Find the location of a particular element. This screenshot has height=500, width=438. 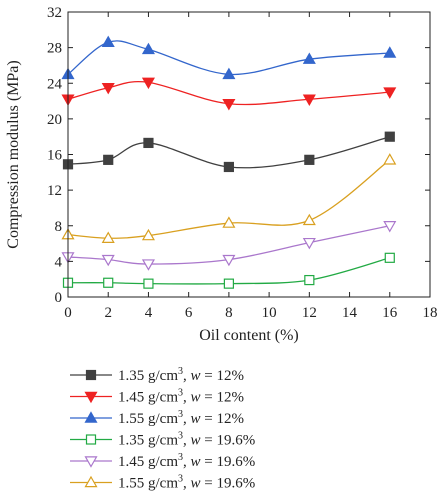

y-tick-label: 12 is located at coordinates (54, 191).